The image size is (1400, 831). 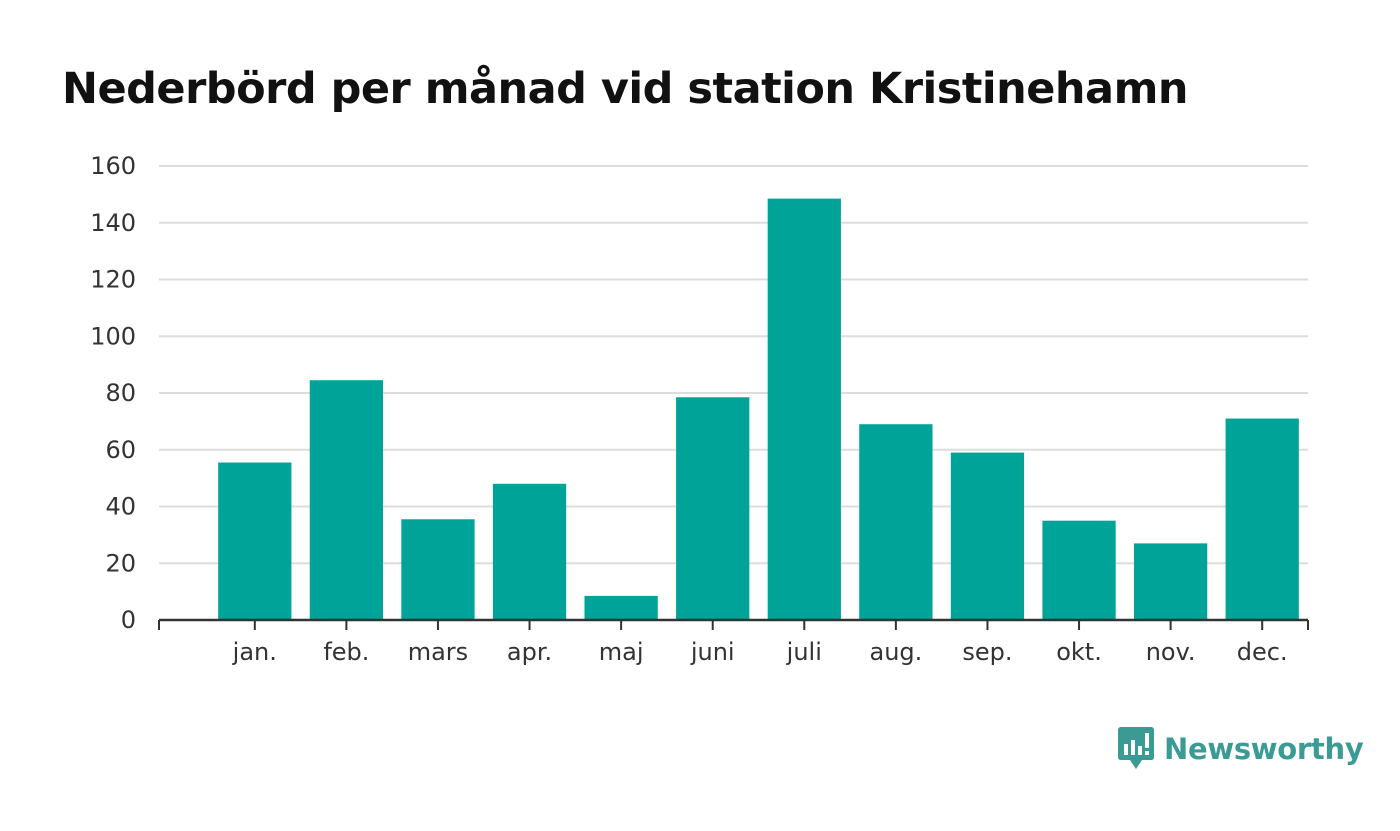 I want to click on brand-name: Newsworthy, so click(x=1264, y=749).